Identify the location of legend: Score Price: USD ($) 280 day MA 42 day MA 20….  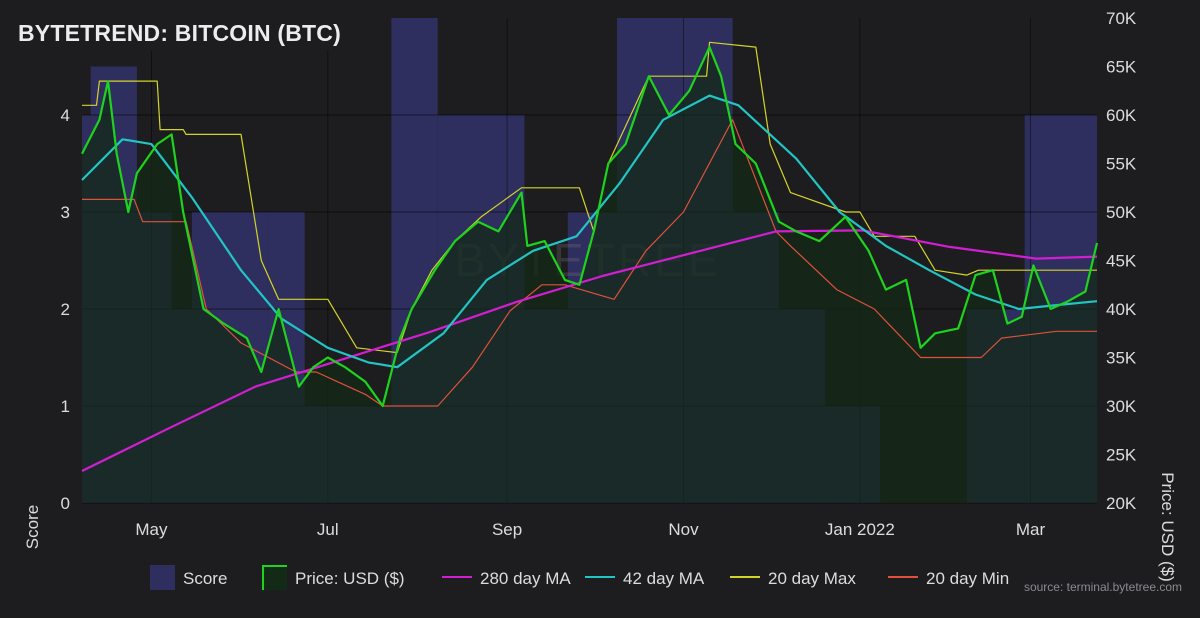
(579, 577).